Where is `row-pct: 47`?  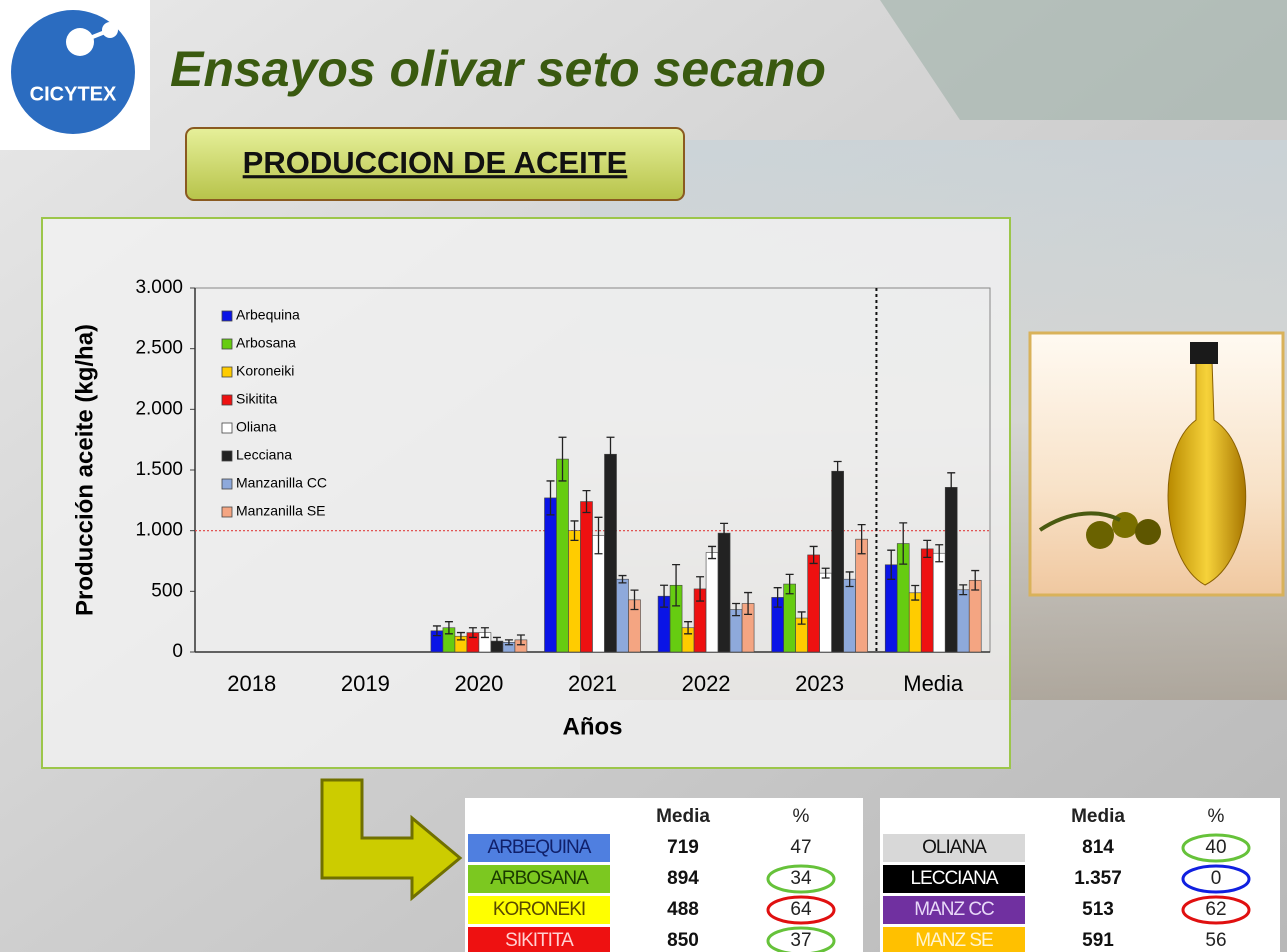
row-pct: 47 is located at coordinates (800, 847).